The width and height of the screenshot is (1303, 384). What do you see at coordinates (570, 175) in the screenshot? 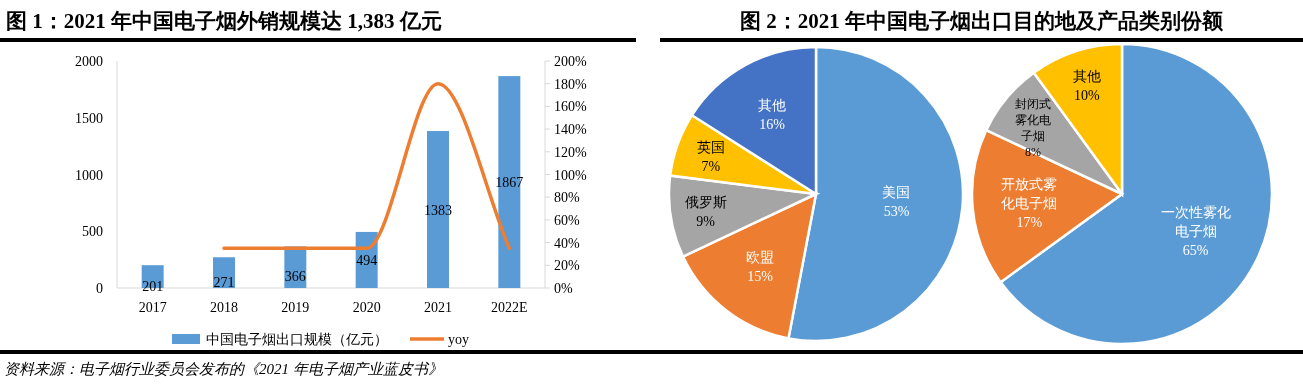
I see `y2-tick-label: 100%` at bounding box center [570, 175].